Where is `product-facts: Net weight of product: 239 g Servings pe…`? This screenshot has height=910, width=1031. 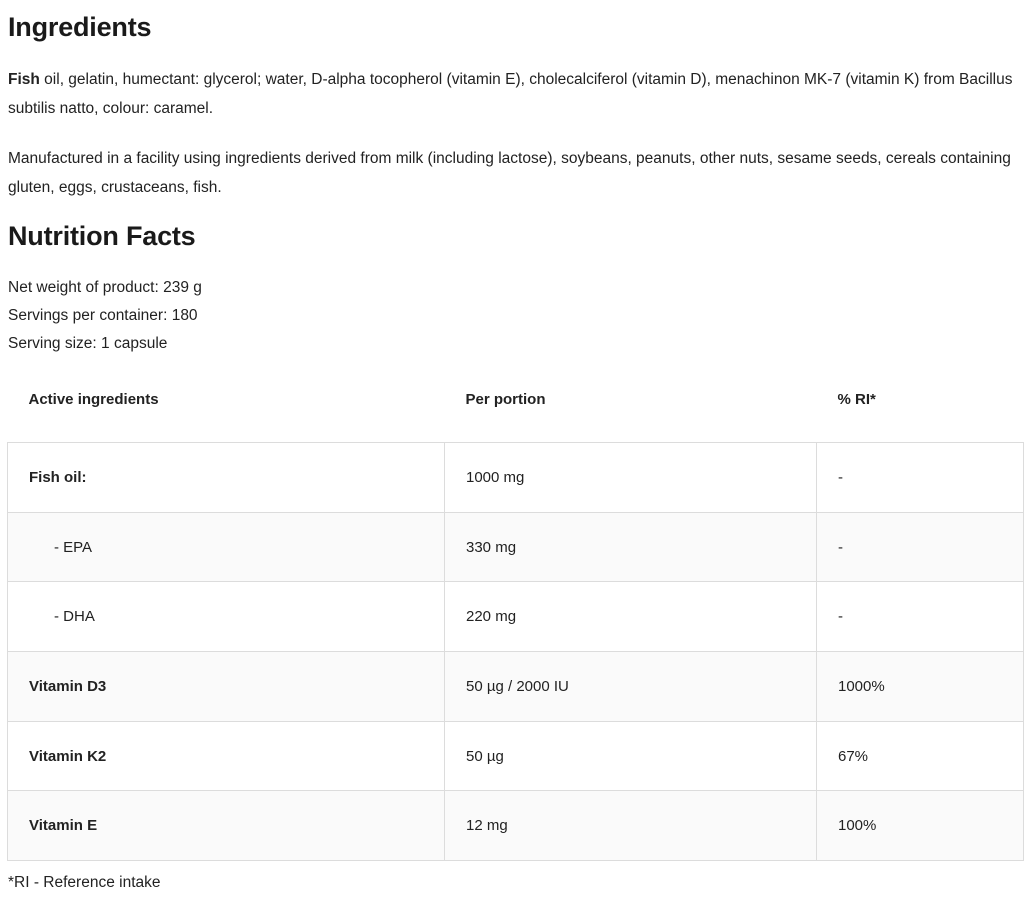 product-facts: Net weight of product: 239 g Servings pe… is located at coordinates (105, 316).